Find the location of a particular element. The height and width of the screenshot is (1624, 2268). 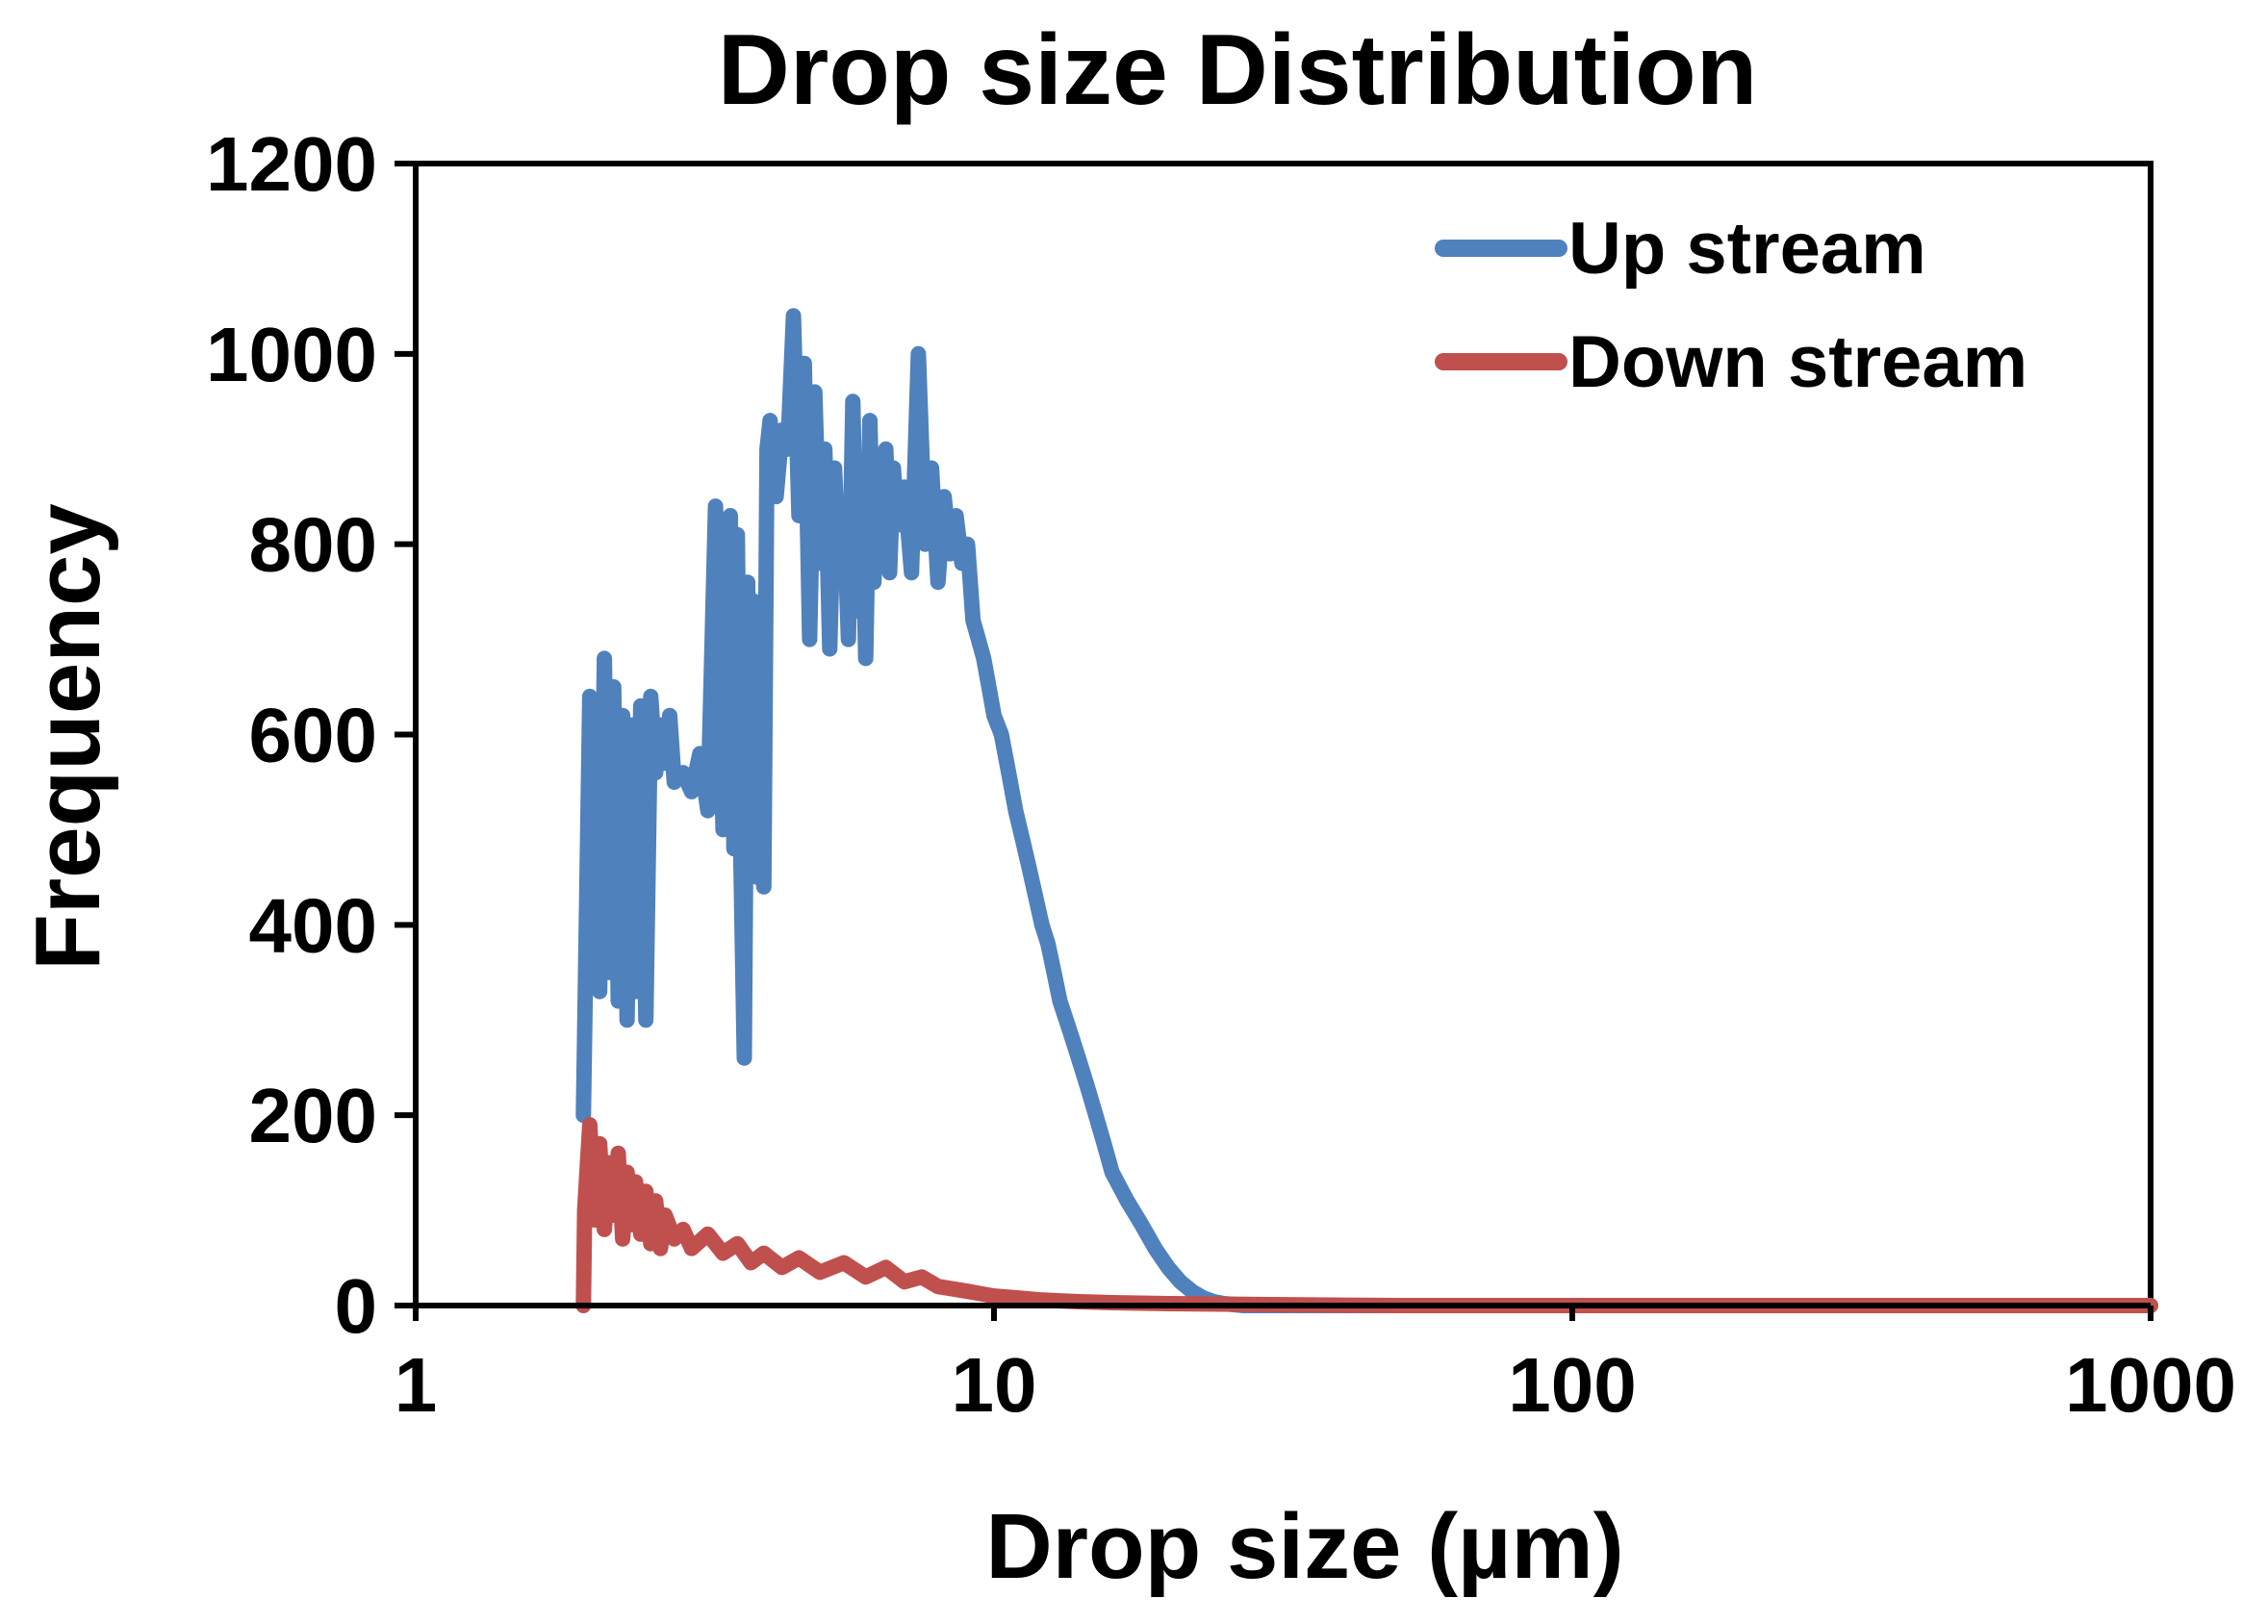

y-tick-label: 1000 is located at coordinates (291, 354).